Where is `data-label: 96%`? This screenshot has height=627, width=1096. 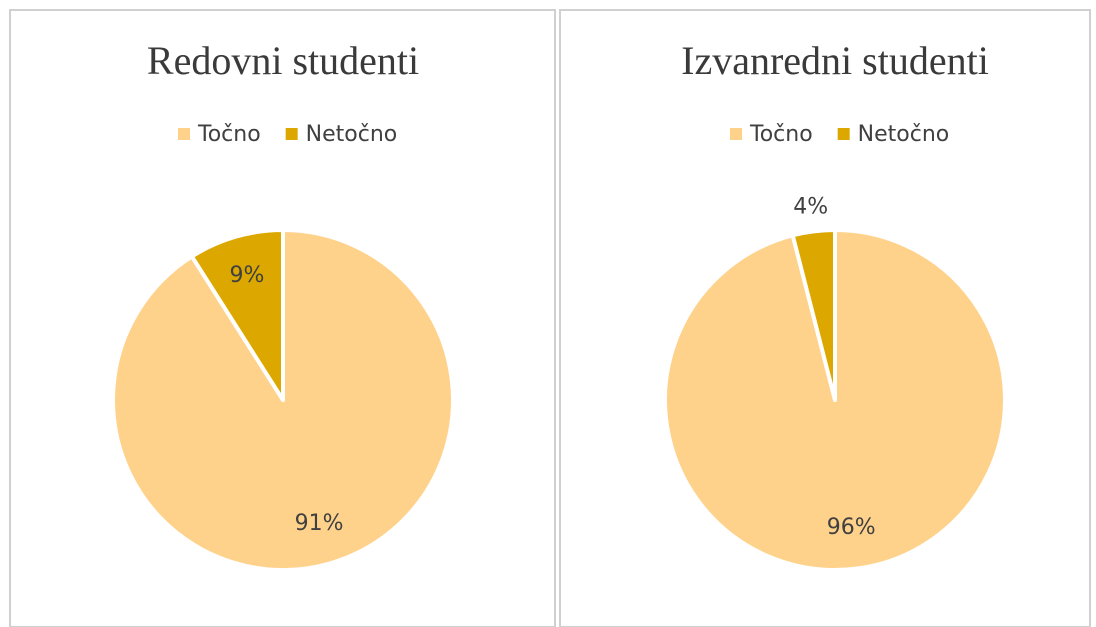
data-label: 96% is located at coordinates (851, 527).